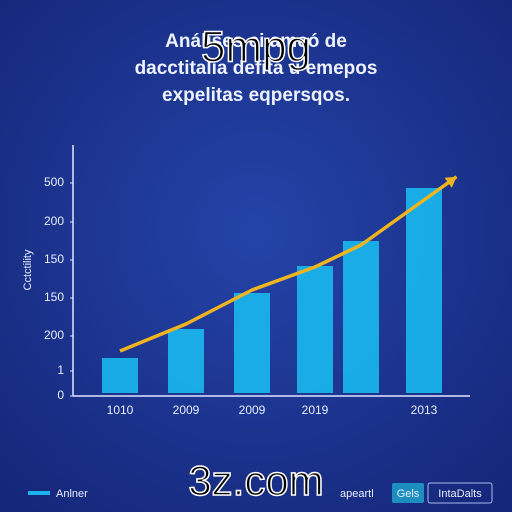 The height and width of the screenshot is (512, 512). Describe the element at coordinates (256, 41) in the screenshot. I see `title-line: Análises ei ameó de` at that location.